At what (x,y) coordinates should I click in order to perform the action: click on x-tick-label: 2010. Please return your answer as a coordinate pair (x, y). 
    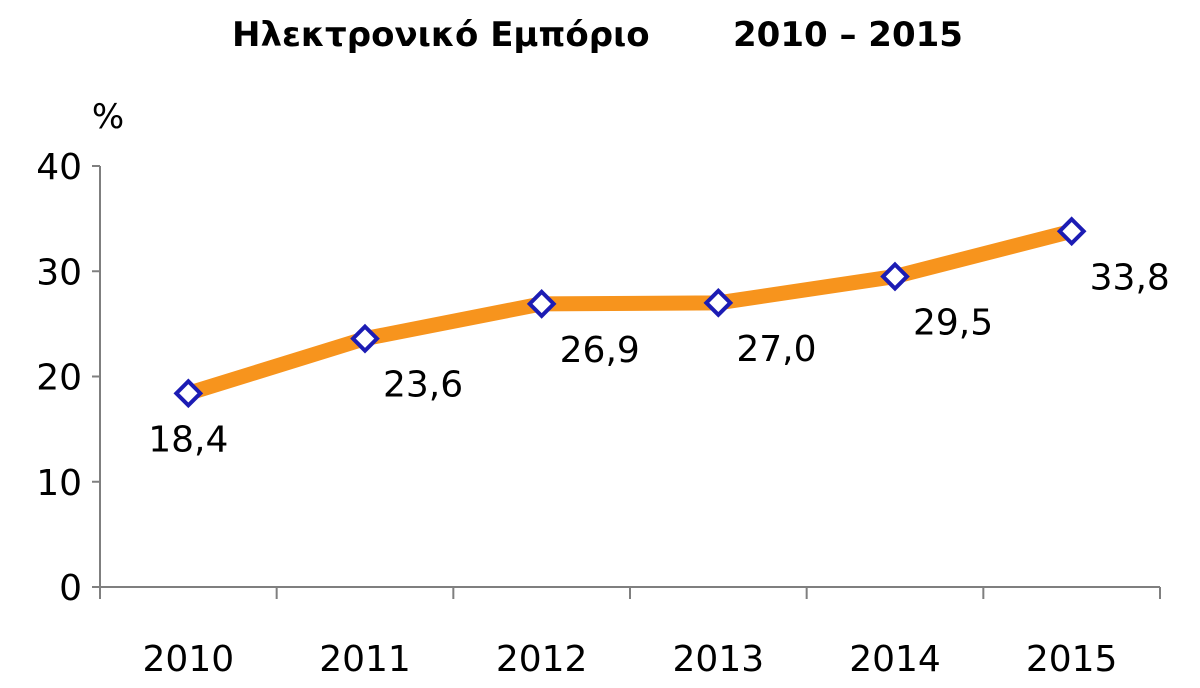
    Looking at the image, I should click on (189, 659).